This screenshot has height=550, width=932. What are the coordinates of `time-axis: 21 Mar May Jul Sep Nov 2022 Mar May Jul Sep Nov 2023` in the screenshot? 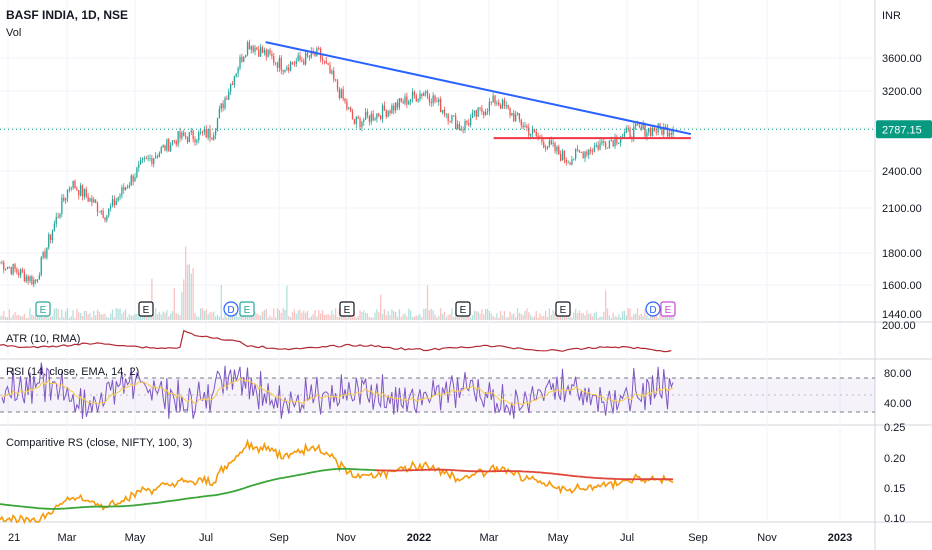 It's located at (430, 538).